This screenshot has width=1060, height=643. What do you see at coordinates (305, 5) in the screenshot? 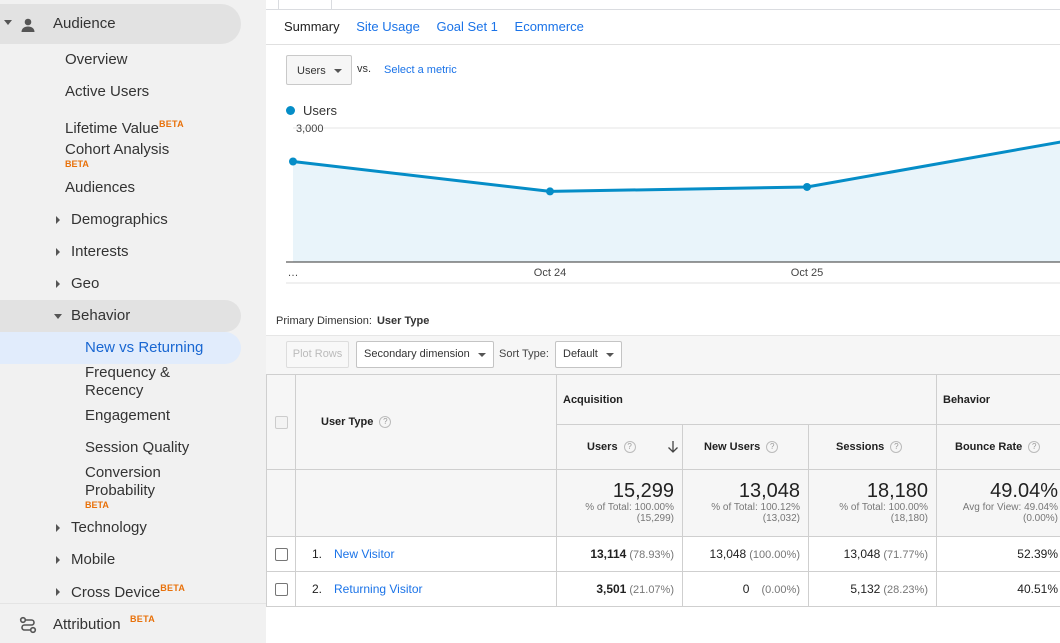
I see `tab-explorer` at bounding box center [305, 5].